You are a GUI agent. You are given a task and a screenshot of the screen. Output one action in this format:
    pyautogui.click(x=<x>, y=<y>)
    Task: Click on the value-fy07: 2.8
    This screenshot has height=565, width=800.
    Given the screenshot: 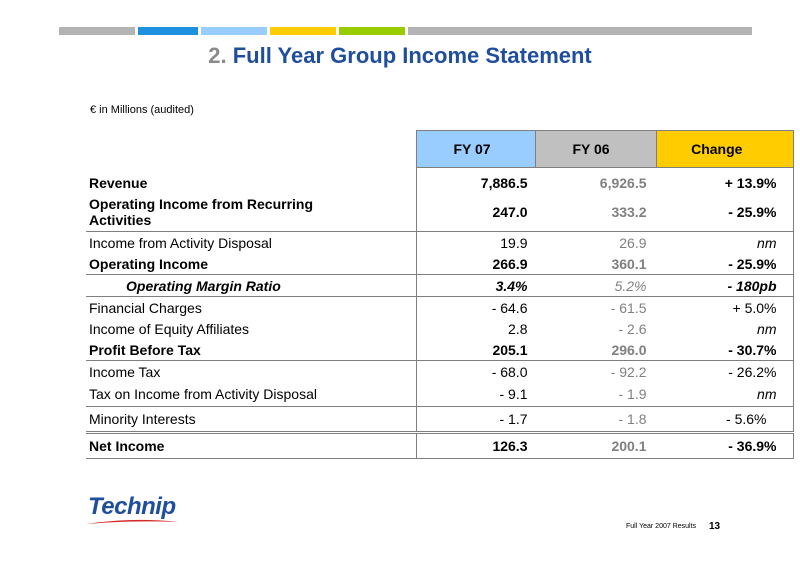 What is the action you would take?
    pyautogui.click(x=476, y=328)
    